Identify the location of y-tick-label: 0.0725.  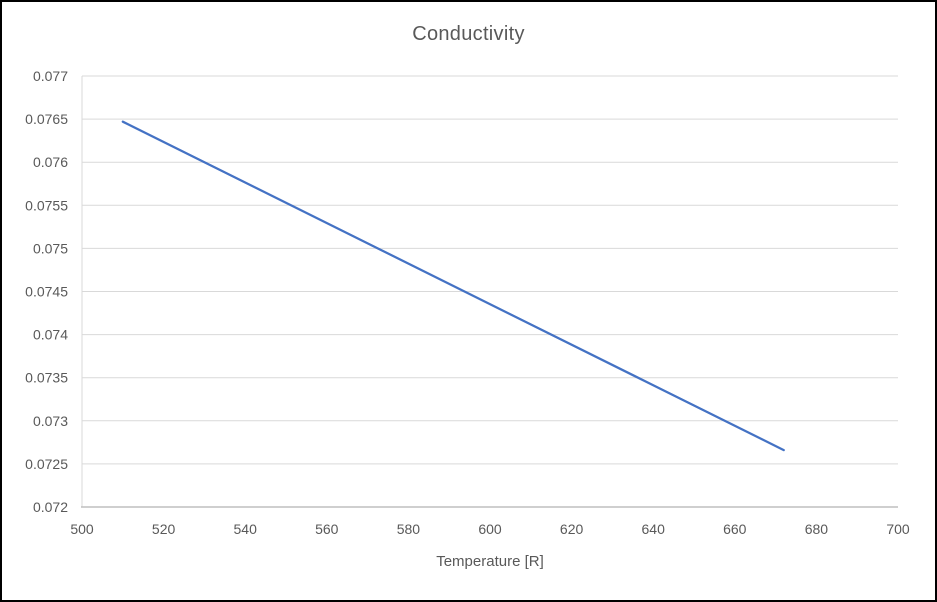
(46, 464).